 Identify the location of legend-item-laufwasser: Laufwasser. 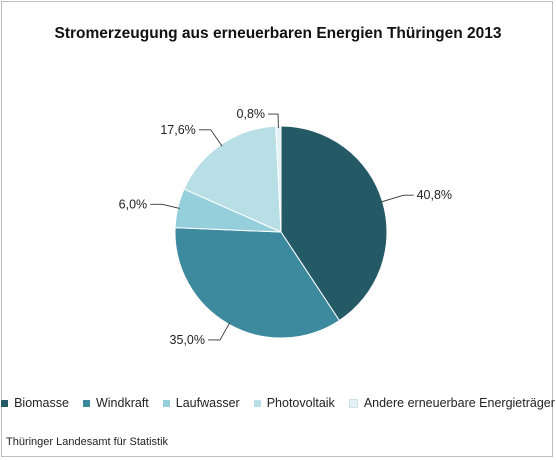
(201, 403).